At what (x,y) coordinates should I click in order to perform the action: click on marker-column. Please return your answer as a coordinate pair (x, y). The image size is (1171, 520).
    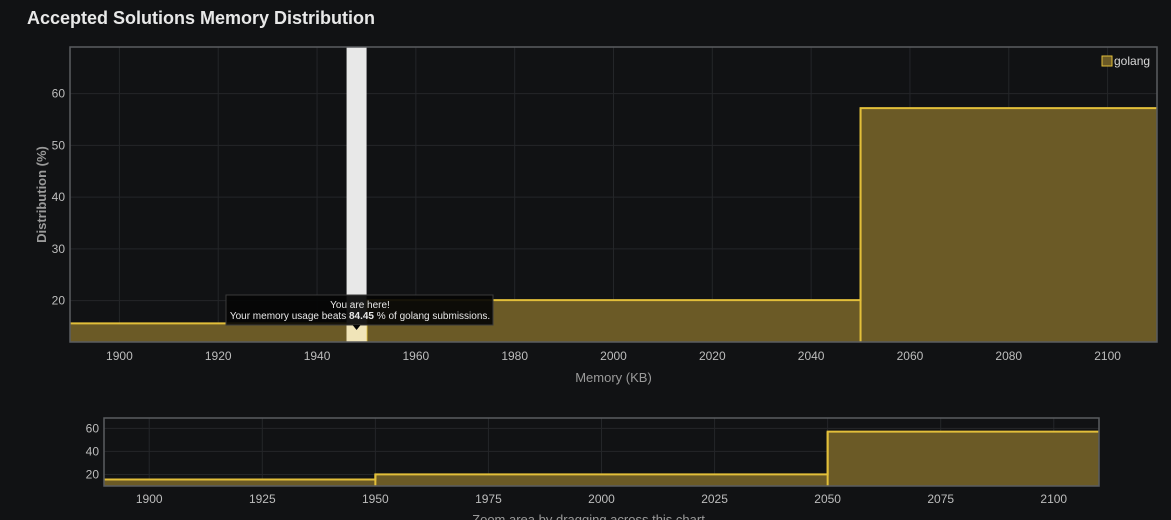
    Looking at the image, I should click on (356, 194).